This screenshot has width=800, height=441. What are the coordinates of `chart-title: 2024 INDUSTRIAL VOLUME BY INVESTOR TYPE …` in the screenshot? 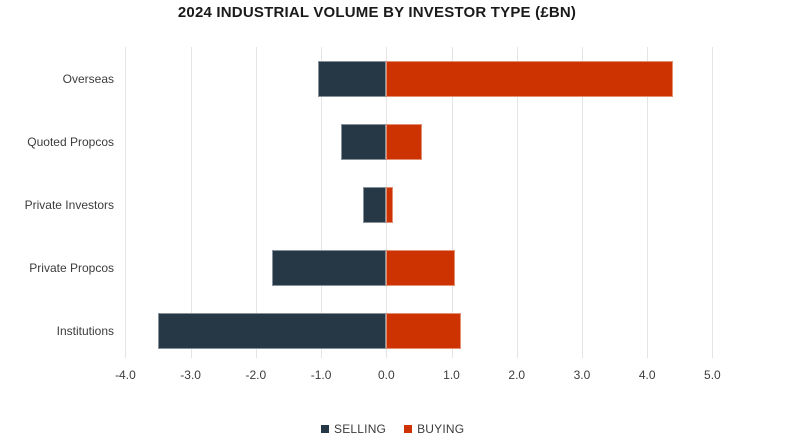 It's located at (377, 12).